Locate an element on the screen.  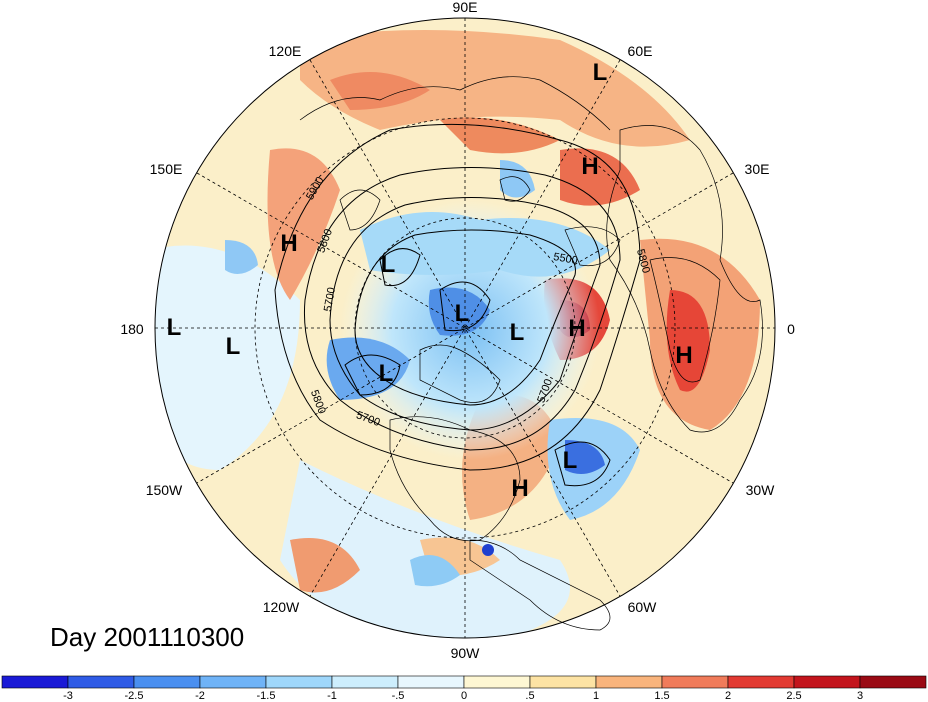
colorbar-tick-label: -2 is located at coordinates (200, 696).